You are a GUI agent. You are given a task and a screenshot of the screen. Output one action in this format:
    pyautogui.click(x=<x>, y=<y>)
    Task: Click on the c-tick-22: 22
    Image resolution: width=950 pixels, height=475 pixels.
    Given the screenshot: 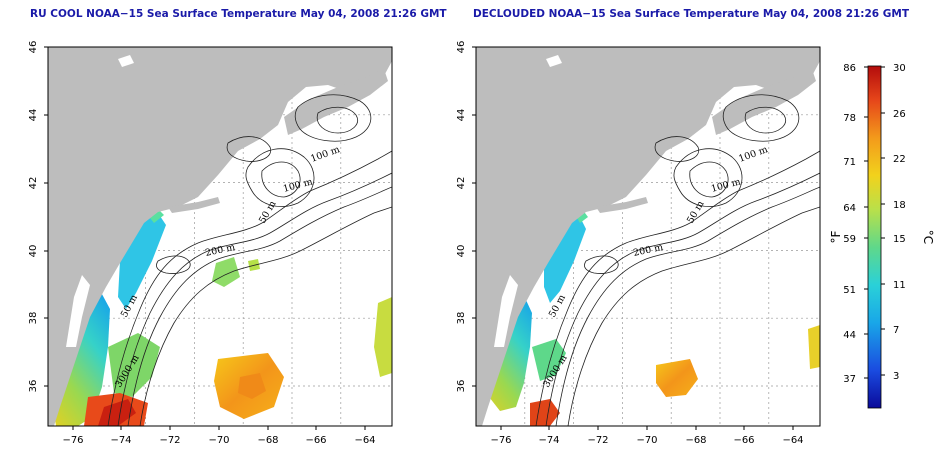 What is the action you would take?
    pyautogui.click(x=899, y=159)
    